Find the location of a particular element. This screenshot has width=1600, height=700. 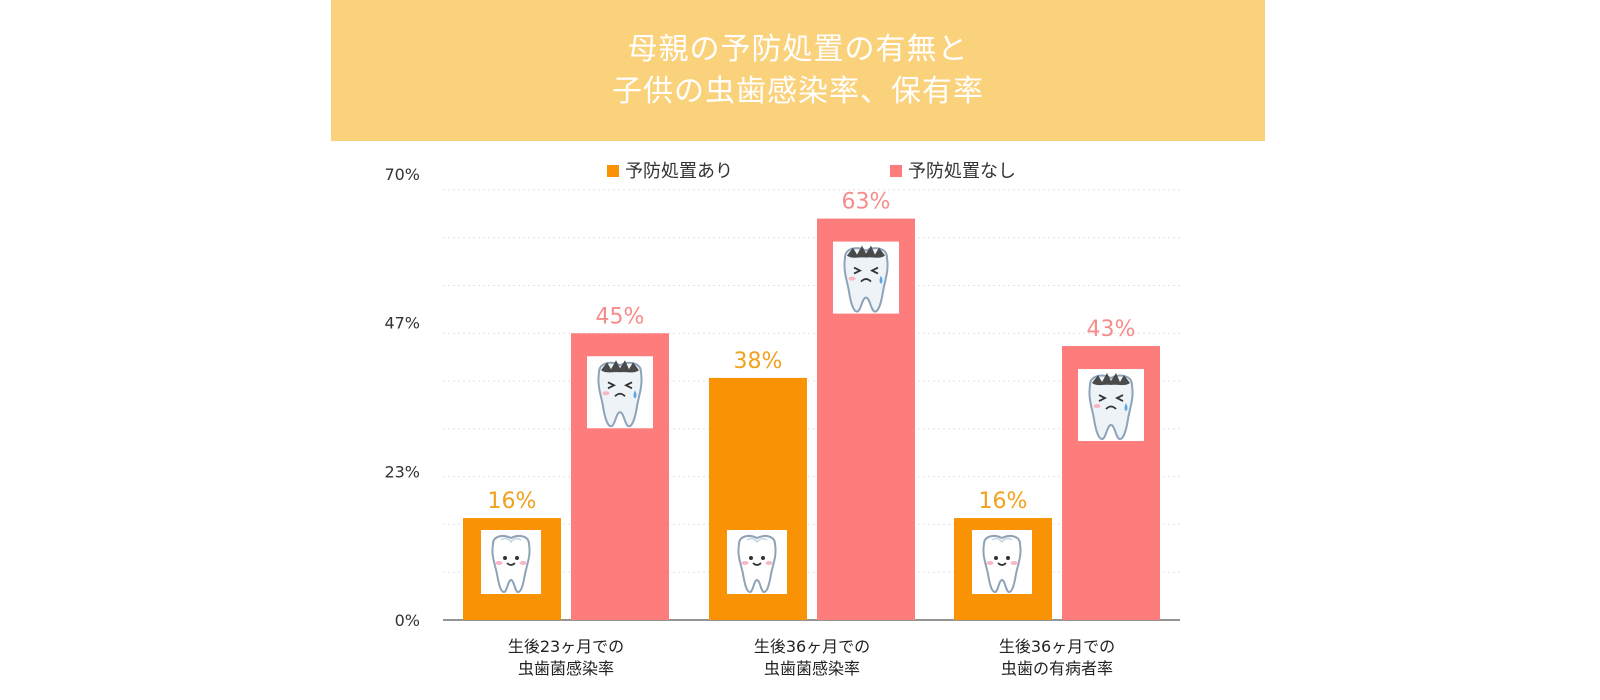

y-tick-label: 70% is located at coordinates (402, 174).